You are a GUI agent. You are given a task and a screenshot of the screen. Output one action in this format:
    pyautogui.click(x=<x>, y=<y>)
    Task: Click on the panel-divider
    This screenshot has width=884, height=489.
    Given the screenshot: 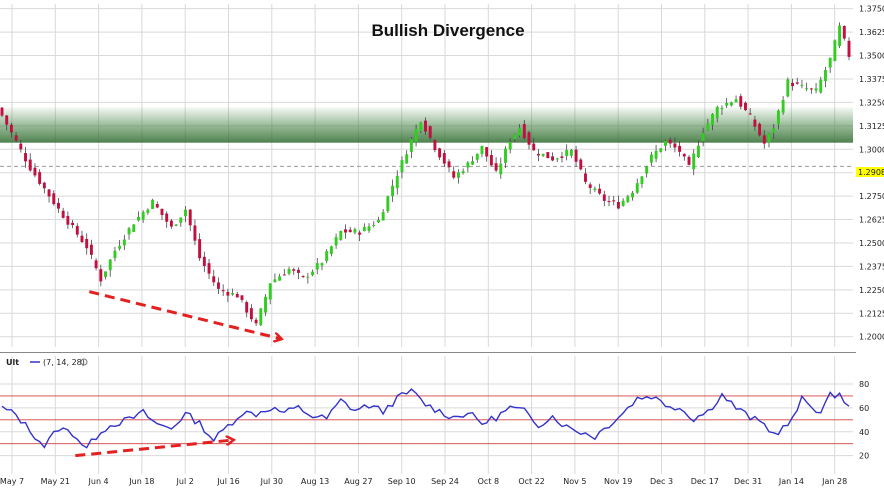 What is the action you would take?
    pyautogui.click(x=428, y=352)
    